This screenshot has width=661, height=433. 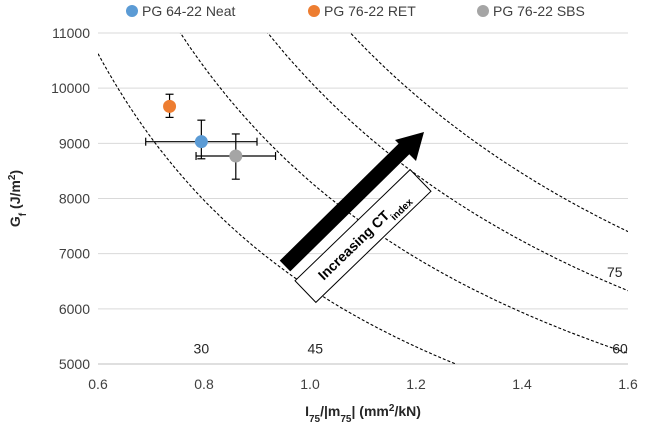 I want to click on data-points, so click(x=211, y=136).